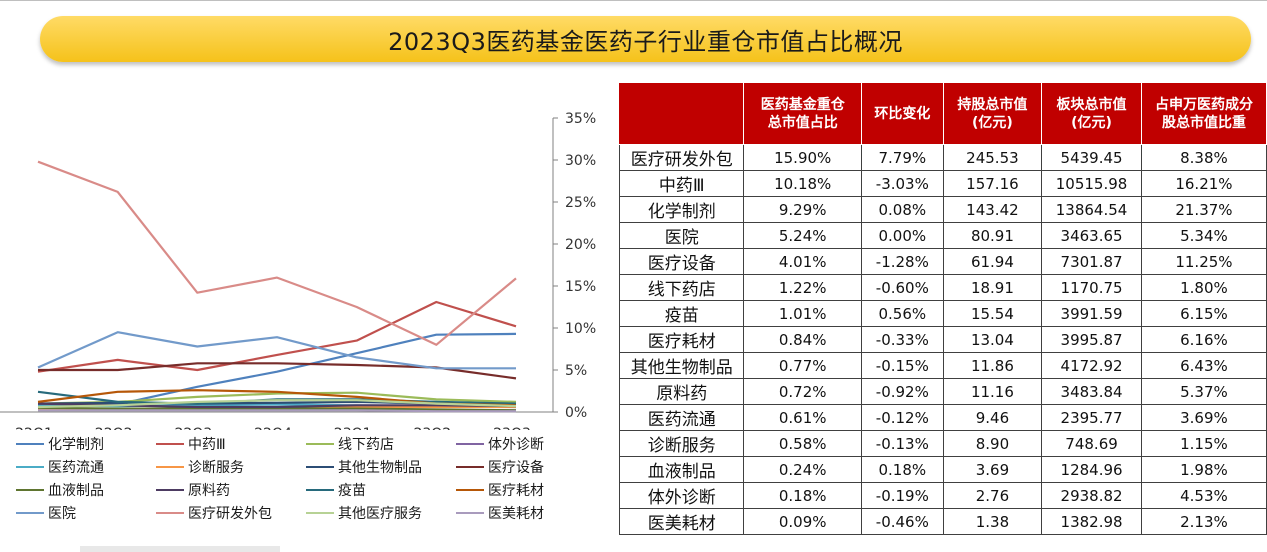 This screenshot has height=552, width=1267. I want to click on x-tick-label: 22Q4, so click(273, 428).